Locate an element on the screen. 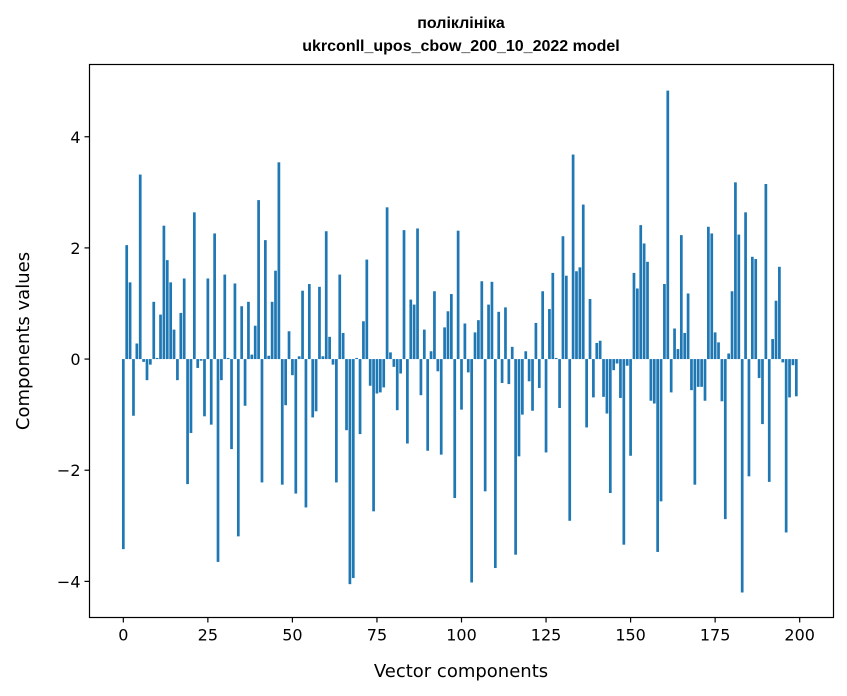  y-tick-label: −2 is located at coordinates (69, 470).